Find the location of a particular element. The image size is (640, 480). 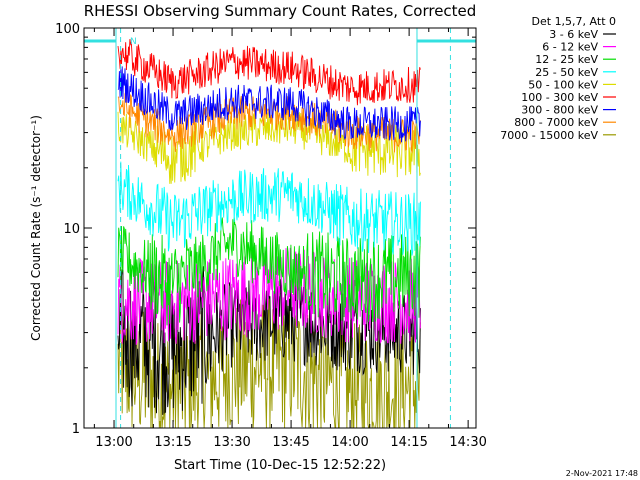

legend-label-5: 100 - 300 keV is located at coordinates (559, 97).